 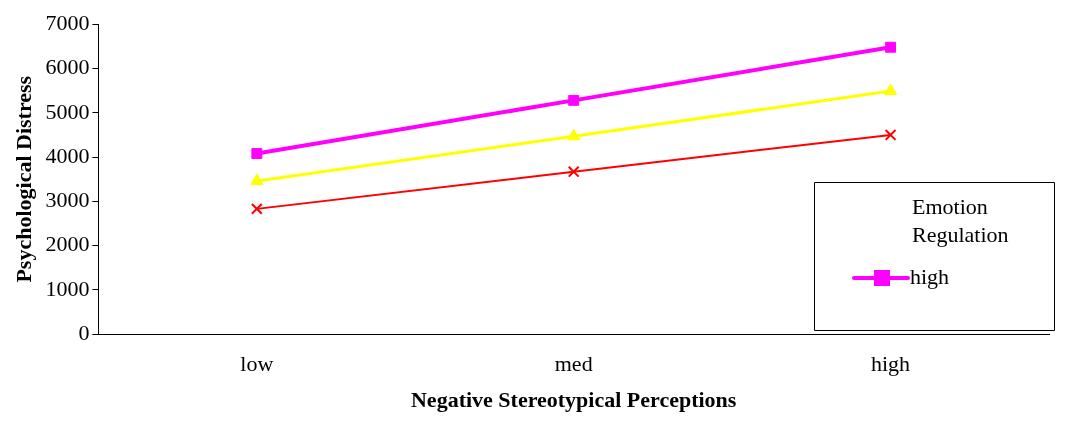 I want to click on y-tick-label: 1000, so click(x=67, y=288).